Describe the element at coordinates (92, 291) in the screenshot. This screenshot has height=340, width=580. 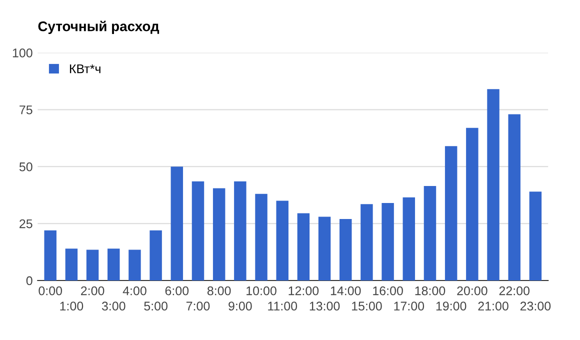
I see `x-tick-label: 2:00` at that location.